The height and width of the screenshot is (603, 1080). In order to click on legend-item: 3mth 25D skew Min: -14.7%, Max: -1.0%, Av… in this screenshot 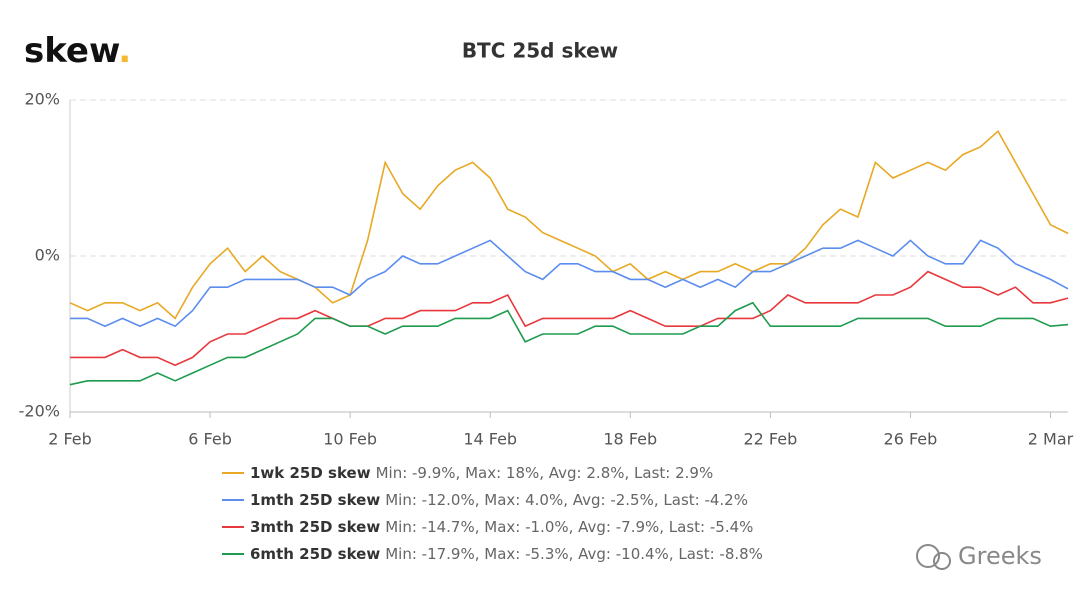, I will do `click(487, 527)`.